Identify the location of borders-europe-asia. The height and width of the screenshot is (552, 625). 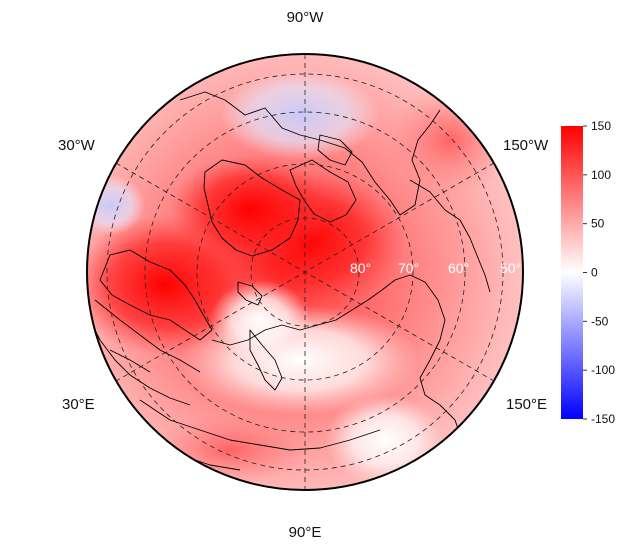
(237, 385).